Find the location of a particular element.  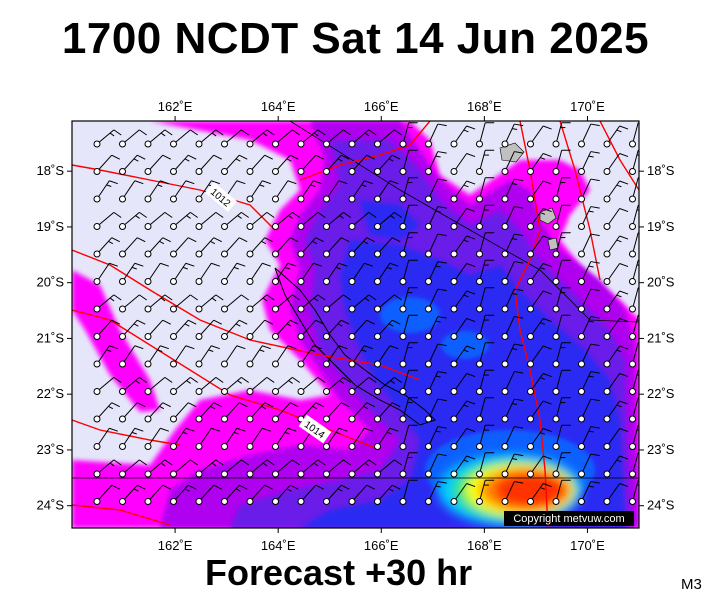

lat-label-left: 18˚S is located at coordinates (51, 170).